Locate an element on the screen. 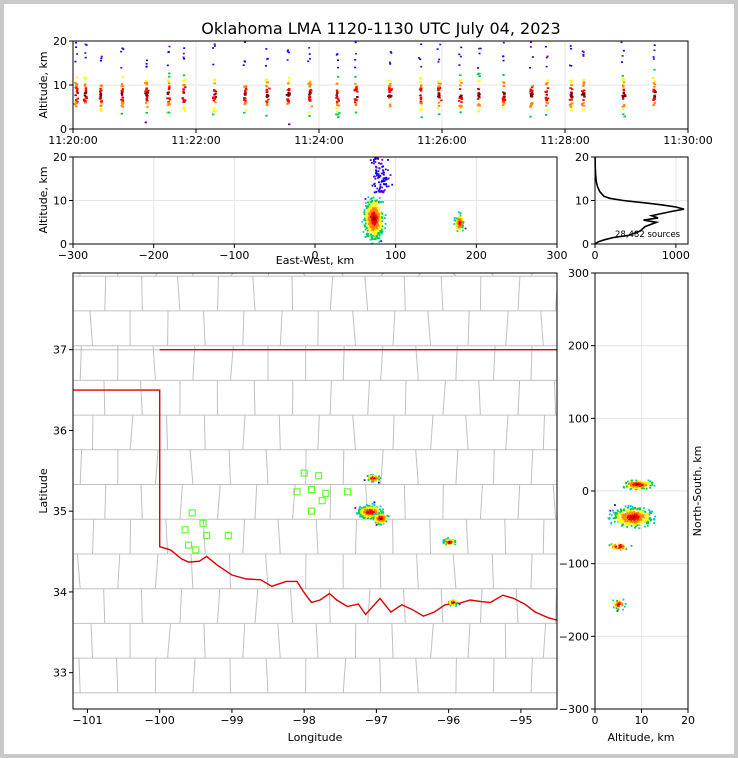 This screenshot has width=738, height=758. time-tick-label: 11:22:00 is located at coordinates (195, 140).